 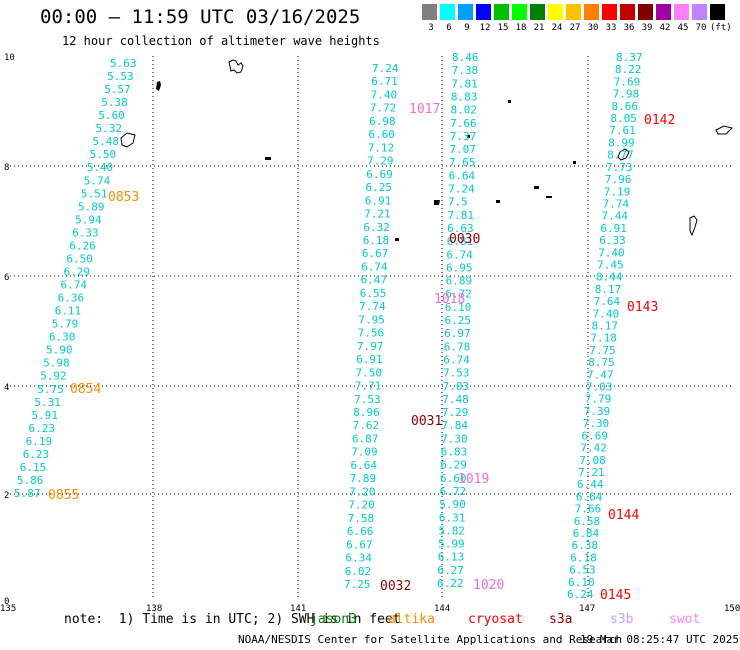 I want to click on wave-height-value: 7.95, so click(x=371, y=319).